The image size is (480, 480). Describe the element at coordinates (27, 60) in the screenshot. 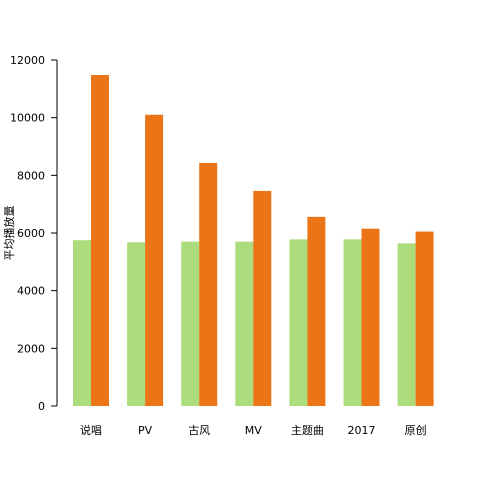

I see `y-tick-label: 12000` at that location.